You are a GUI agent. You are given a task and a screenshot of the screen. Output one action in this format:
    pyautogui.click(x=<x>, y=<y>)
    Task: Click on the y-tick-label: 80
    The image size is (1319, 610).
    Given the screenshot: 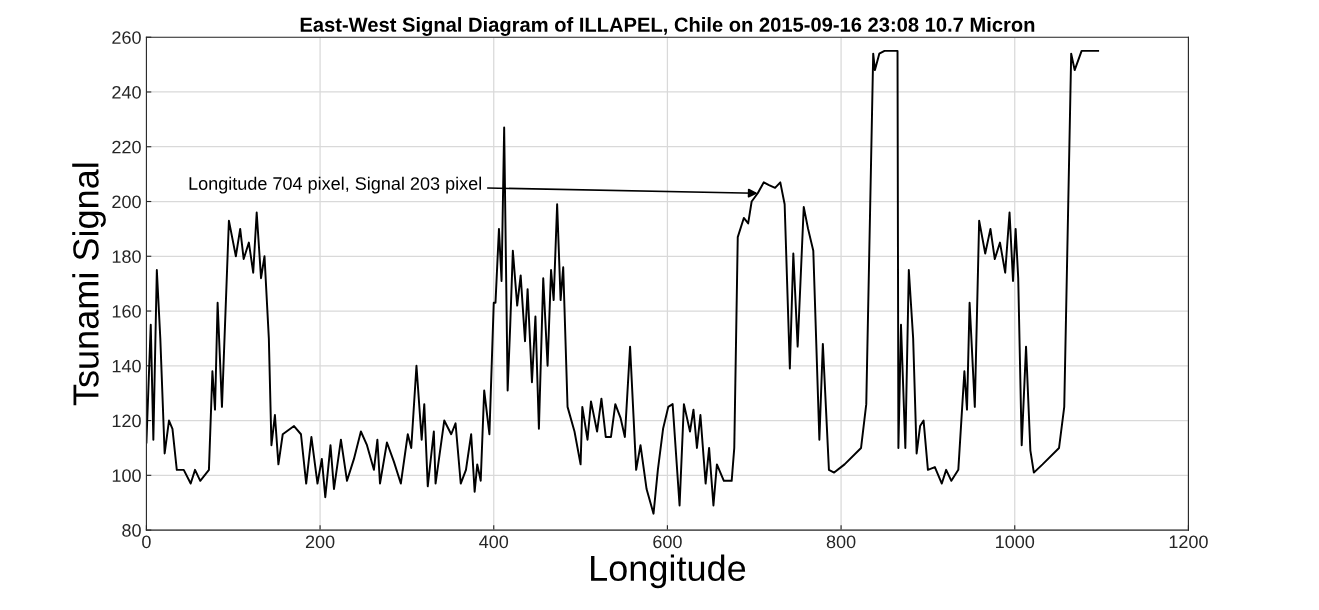 What is the action you would take?
    pyautogui.click(x=131, y=530)
    